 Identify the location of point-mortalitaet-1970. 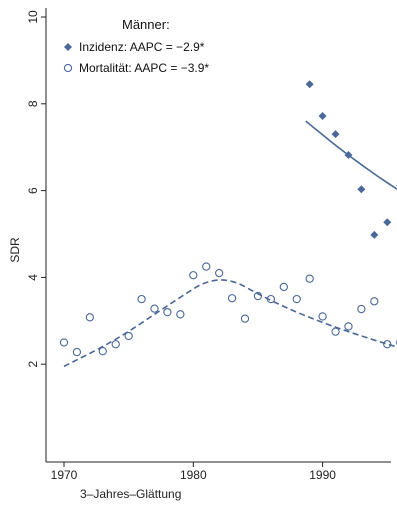
(64, 342).